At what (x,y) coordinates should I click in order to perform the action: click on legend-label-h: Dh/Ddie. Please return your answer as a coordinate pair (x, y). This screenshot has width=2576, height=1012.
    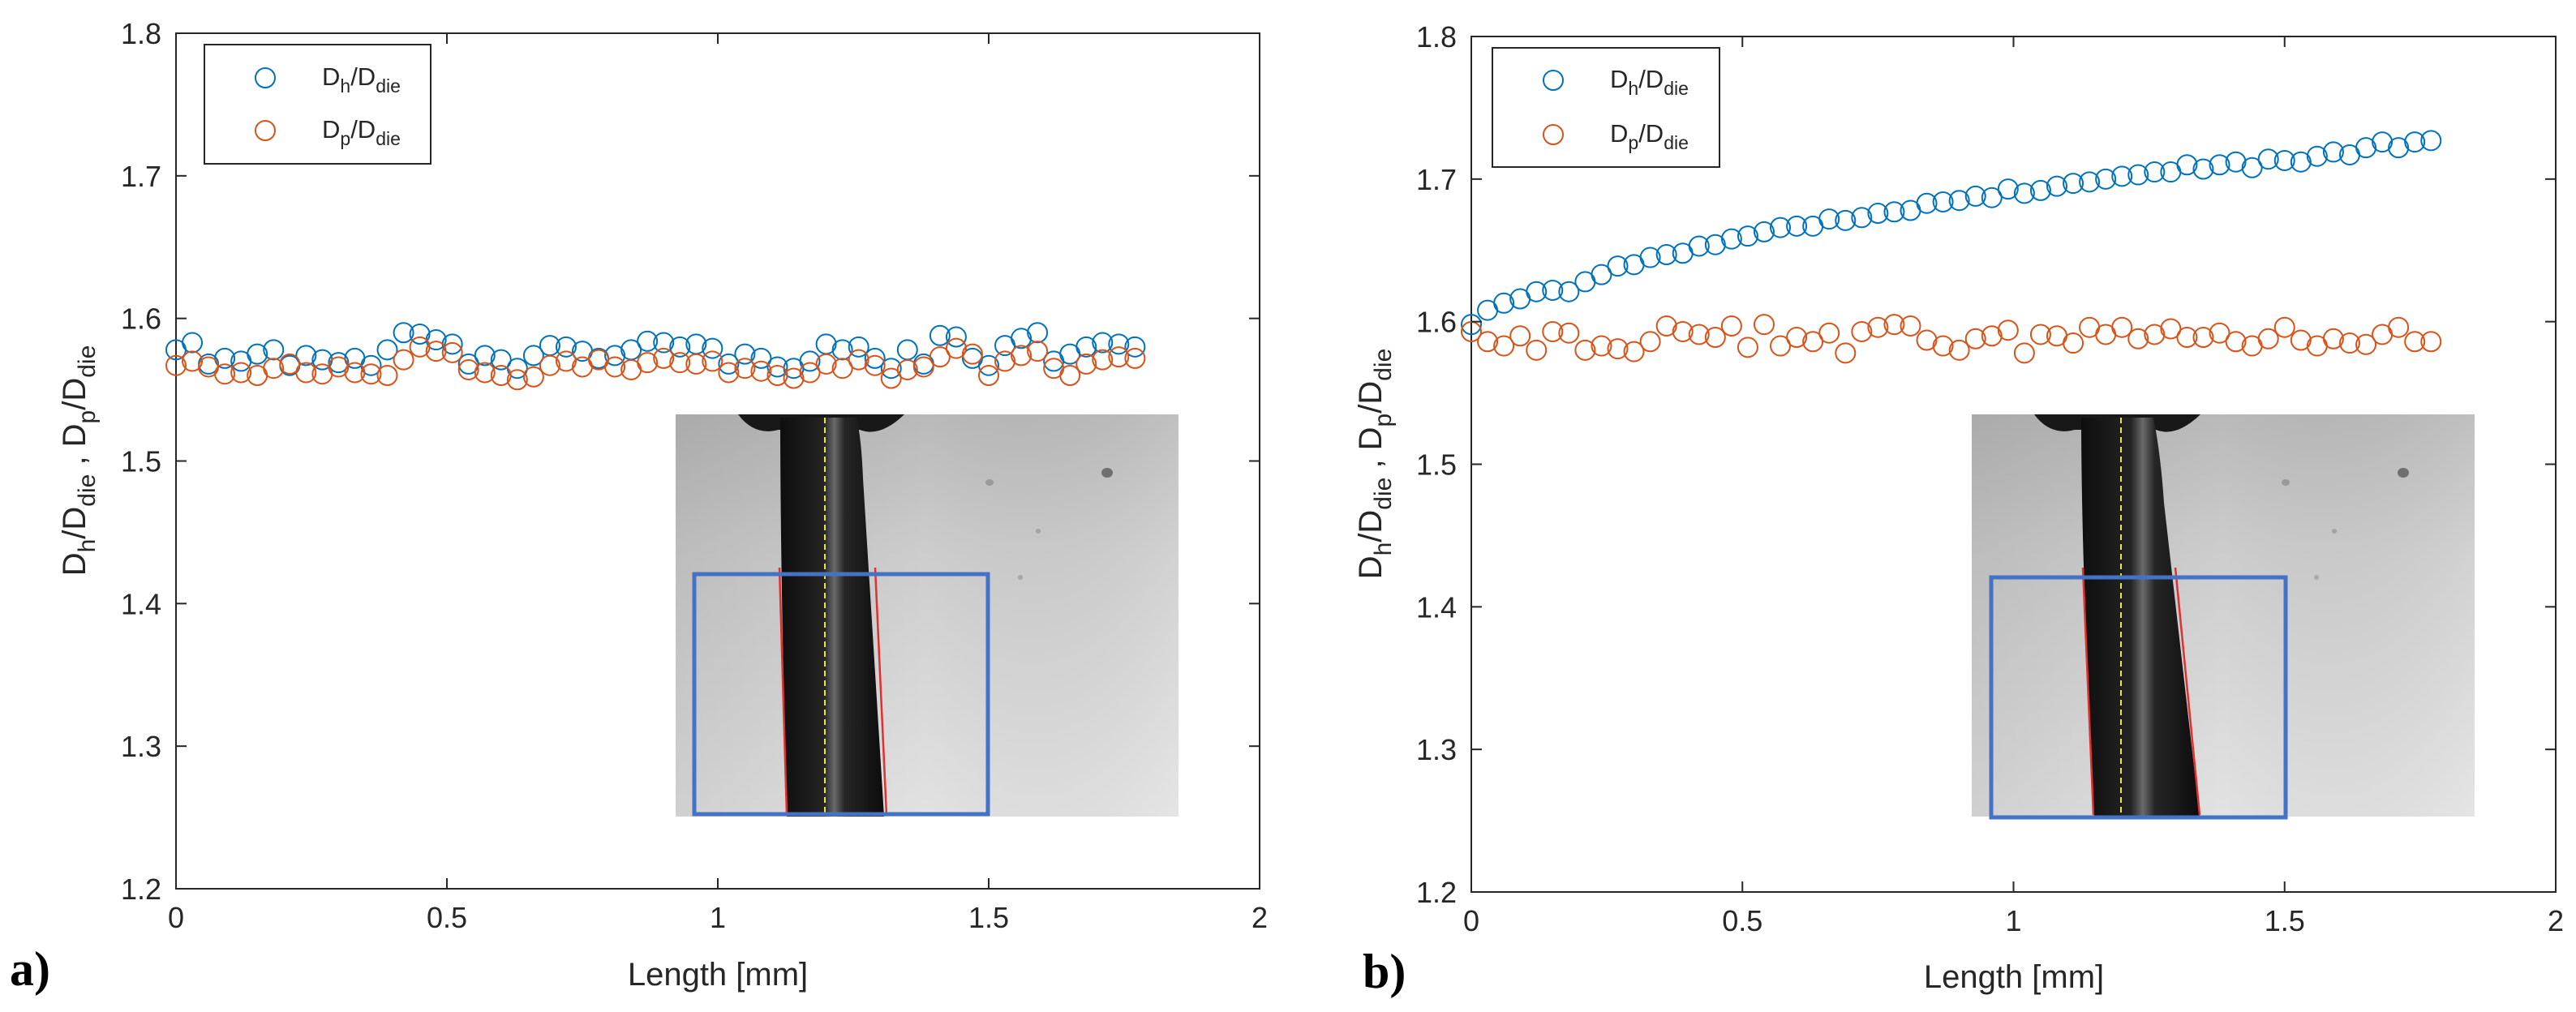
    Looking at the image, I should click on (361, 79).